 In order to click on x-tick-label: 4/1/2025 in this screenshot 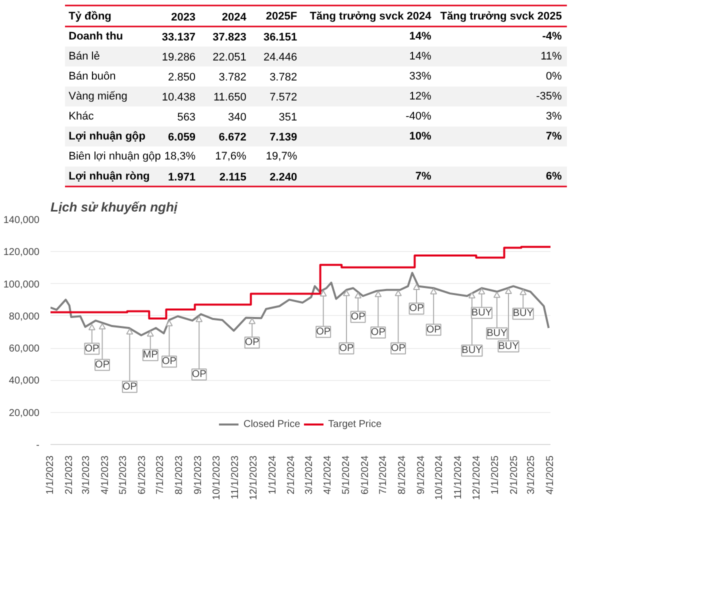, I will do `click(550, 474)`.